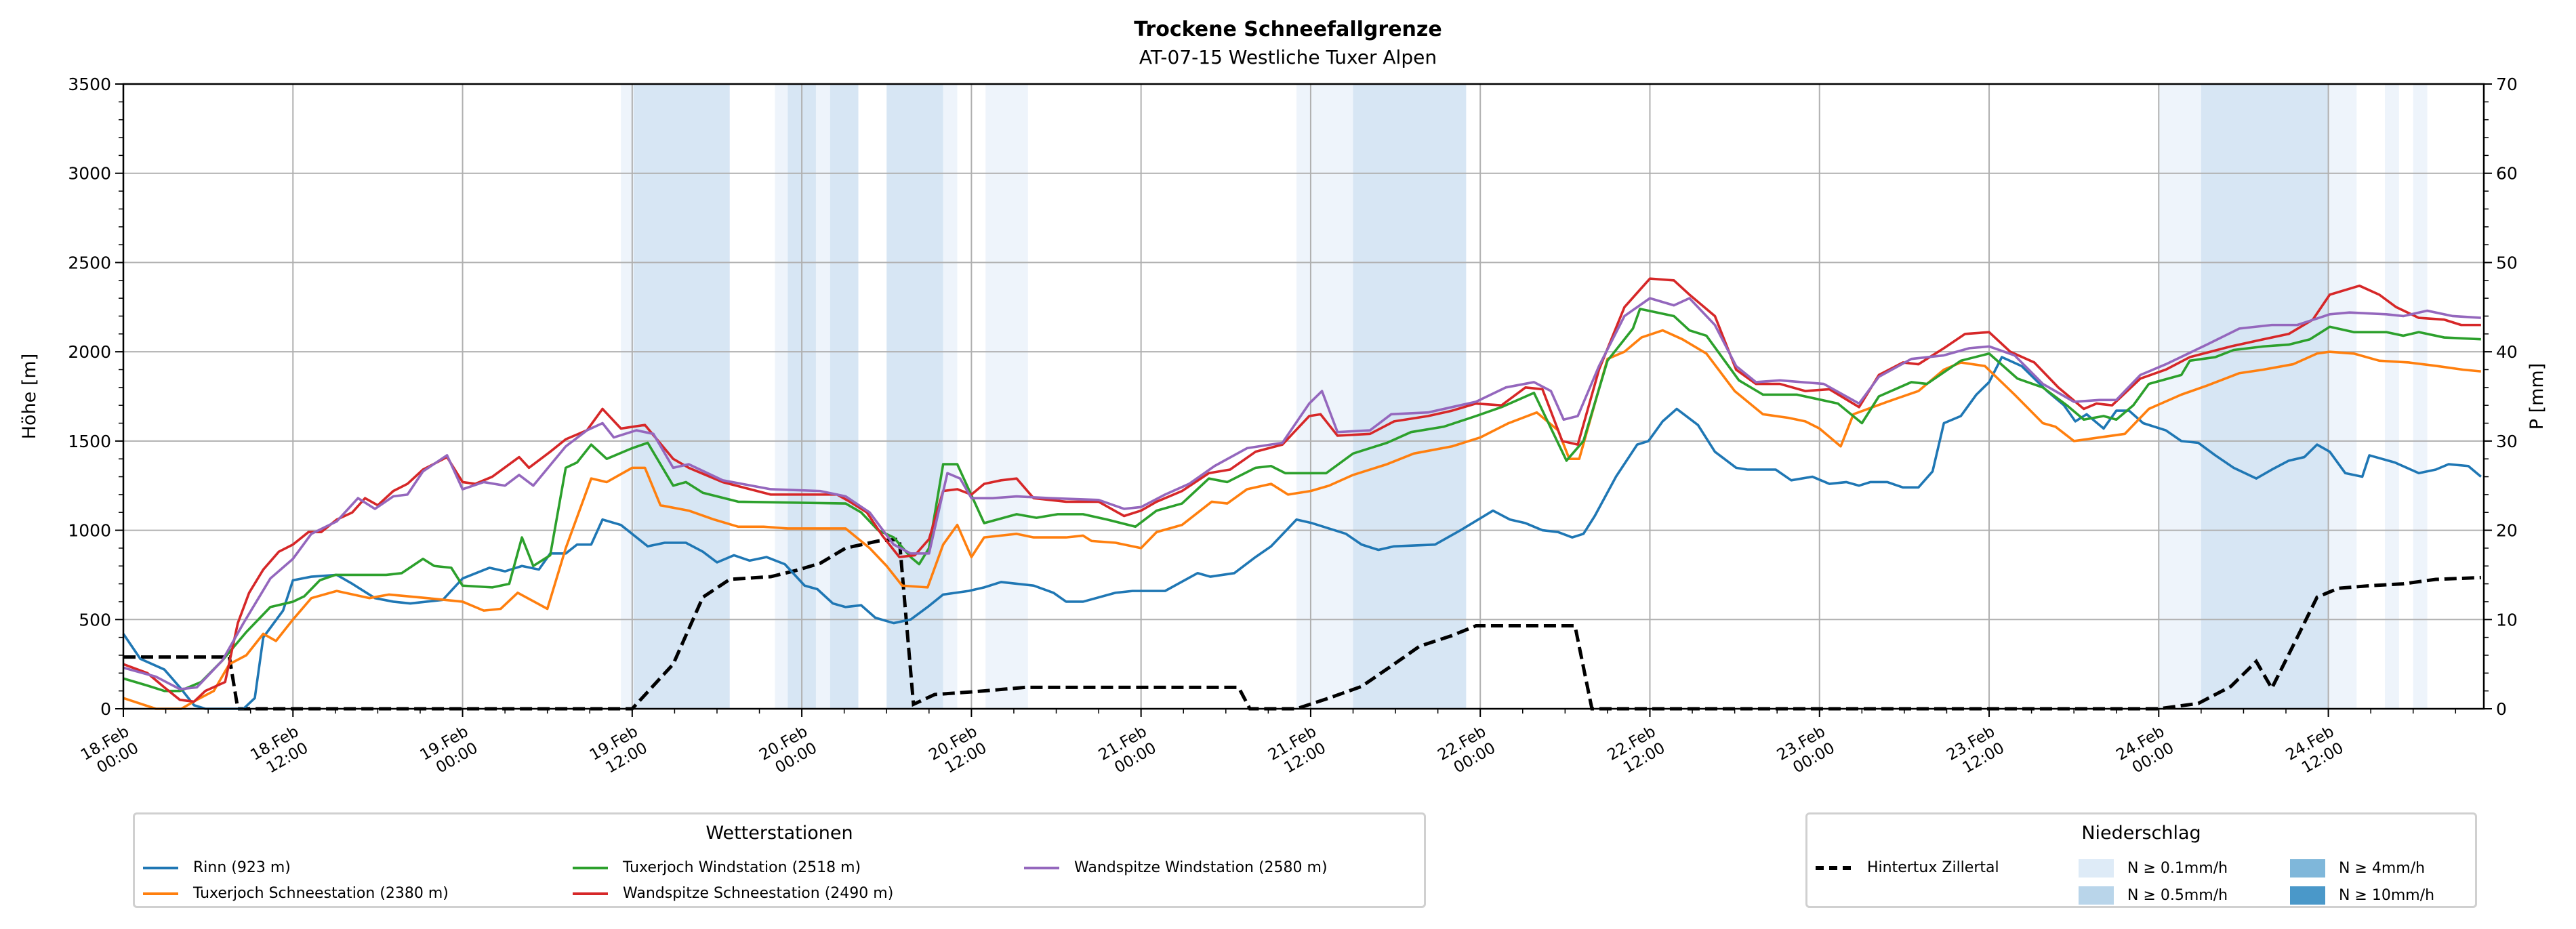 The height and width of the screenshot is (929, 2576). I want to click on precip-legend-title: Niederschlag, so click(2141, 833).